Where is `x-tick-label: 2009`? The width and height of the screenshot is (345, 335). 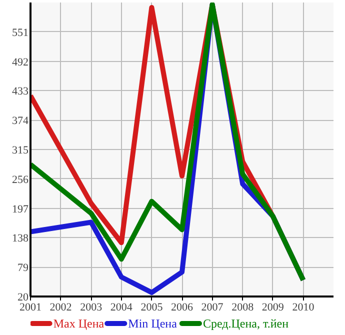 x-tick-label: 2009 is located at coordinates (273, 308).